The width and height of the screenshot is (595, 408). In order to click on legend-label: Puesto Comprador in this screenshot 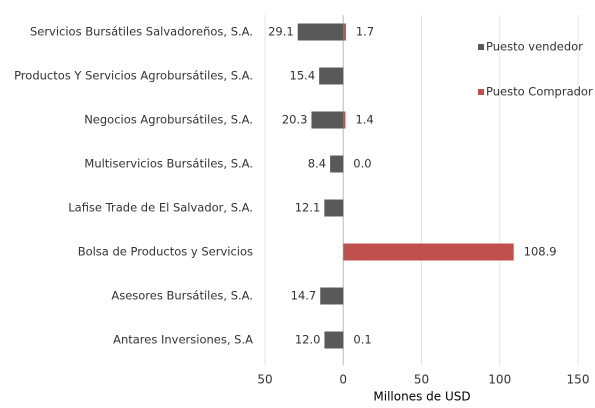, I will do `click(539, 92)`.